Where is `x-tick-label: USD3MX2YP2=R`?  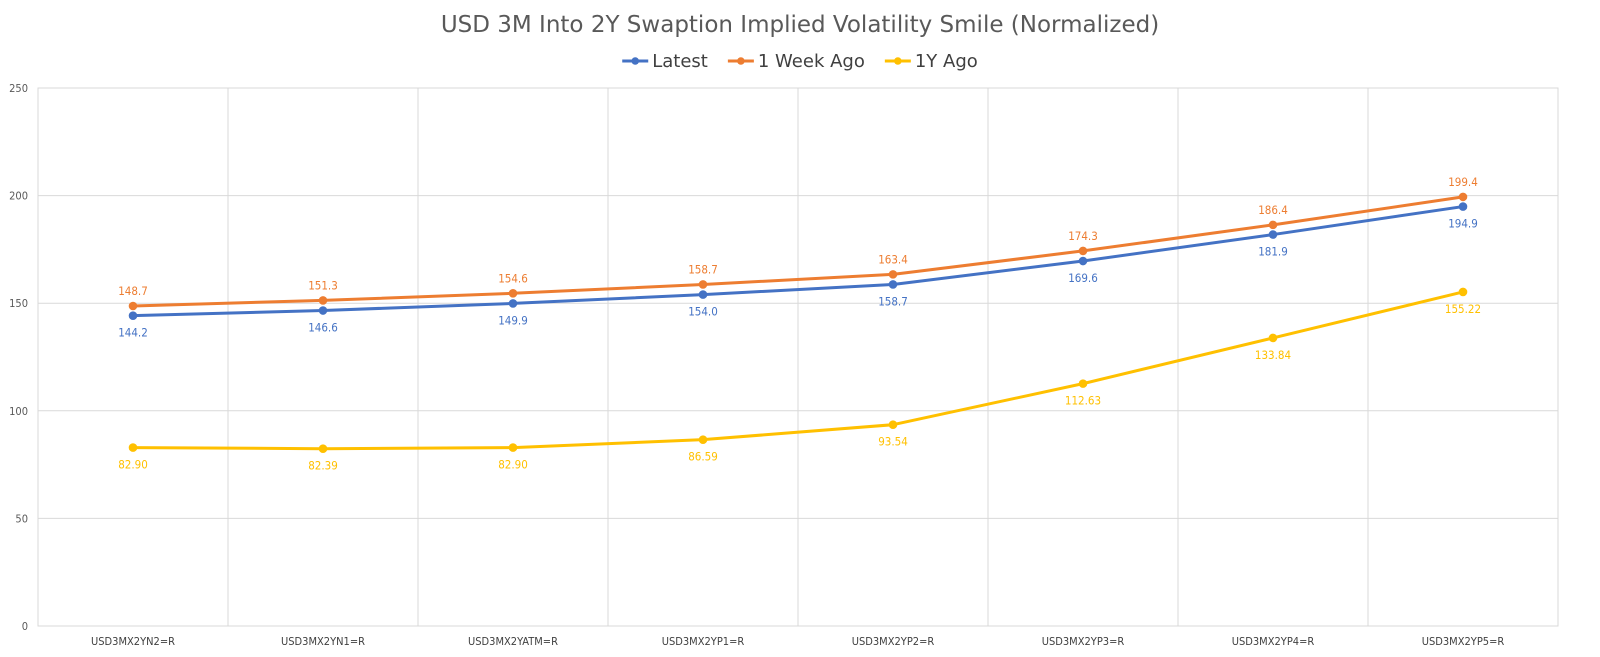 x-tick-label: USD3MX2YP2=R is located at coordinates (893, 641).